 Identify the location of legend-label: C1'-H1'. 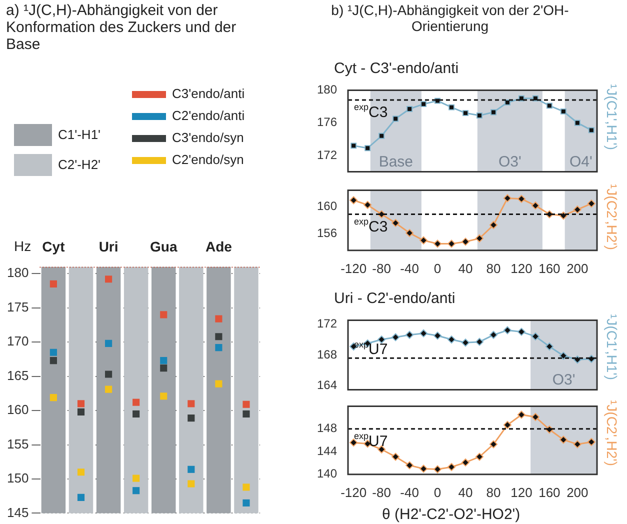
(79, 134).